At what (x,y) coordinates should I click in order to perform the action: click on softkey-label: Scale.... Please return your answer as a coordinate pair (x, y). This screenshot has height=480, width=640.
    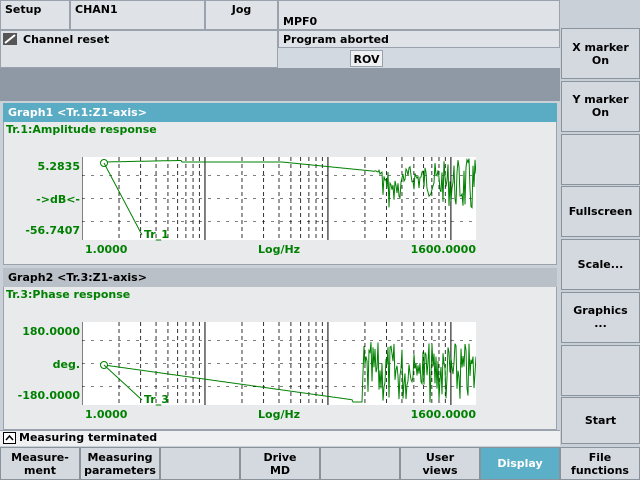
    Looking at the image, I should click on (600, 264).